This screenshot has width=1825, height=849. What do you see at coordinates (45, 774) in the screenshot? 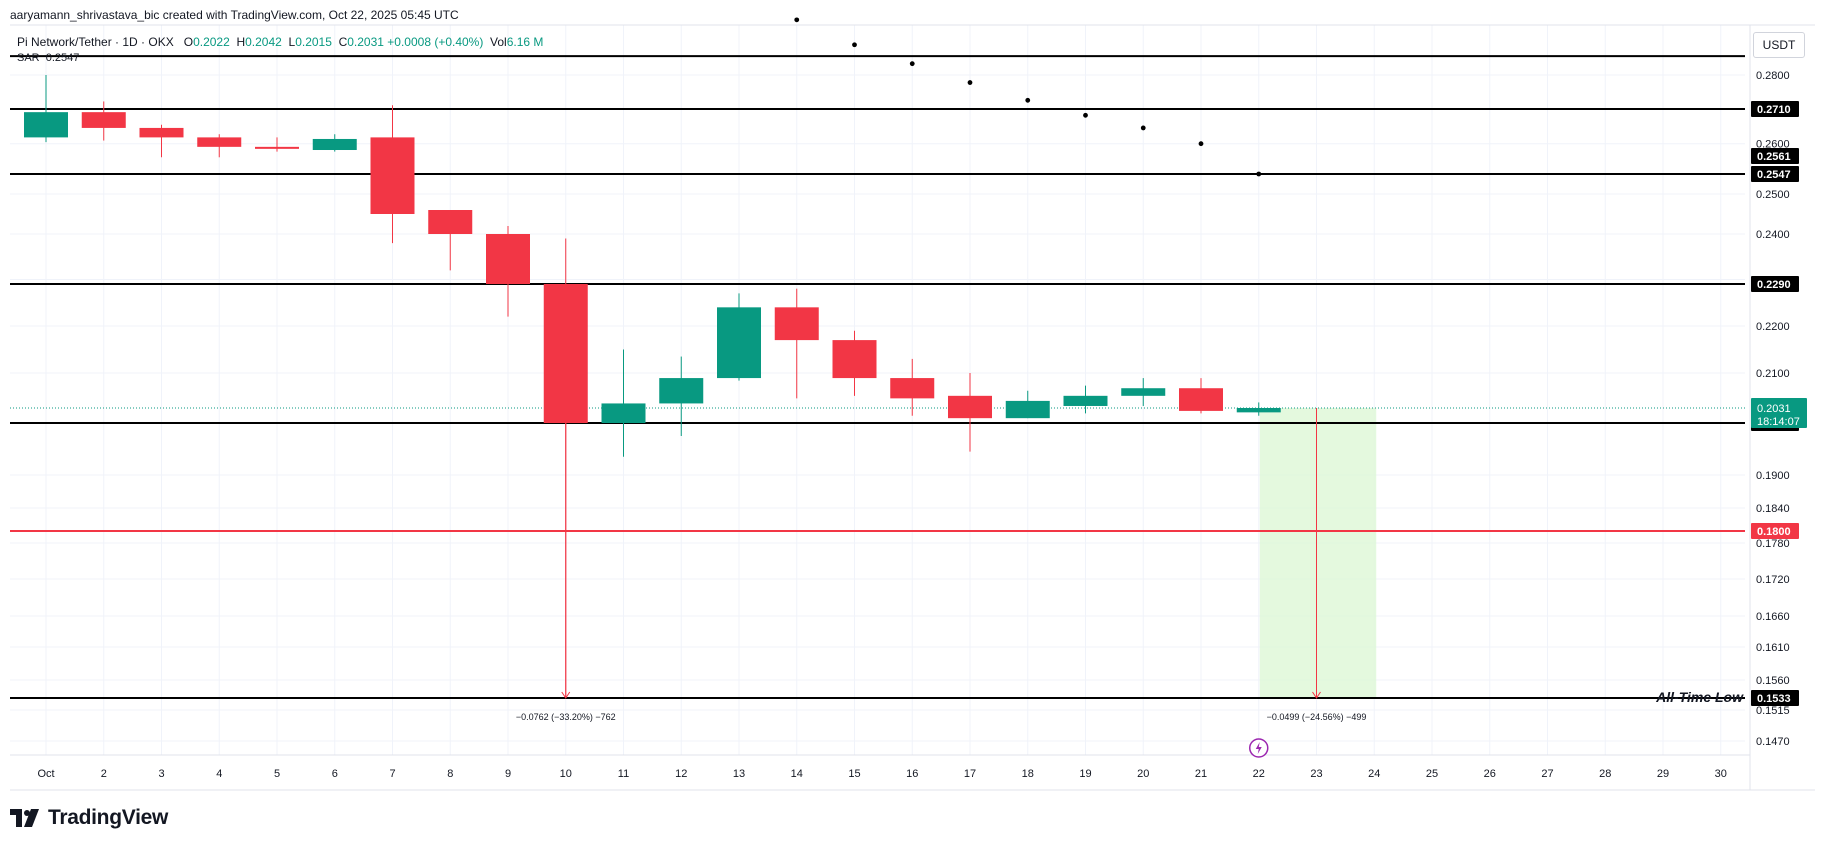
I see `time-tick-label: Oct` at bounding box center [45, 774].